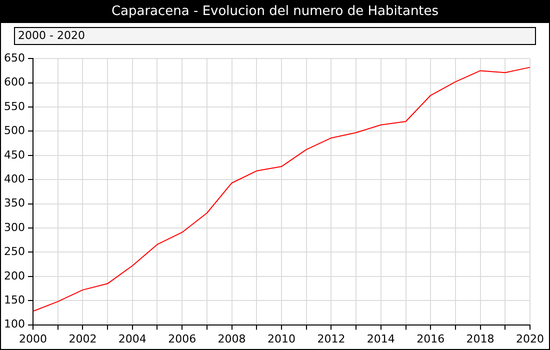 Image resolution: width=550 pixels, height=350 pixels. What do you see at coordinates (82, 339) in the screenshot?
I see `x-tick-label: 2002` at bounding box center [82, 339].